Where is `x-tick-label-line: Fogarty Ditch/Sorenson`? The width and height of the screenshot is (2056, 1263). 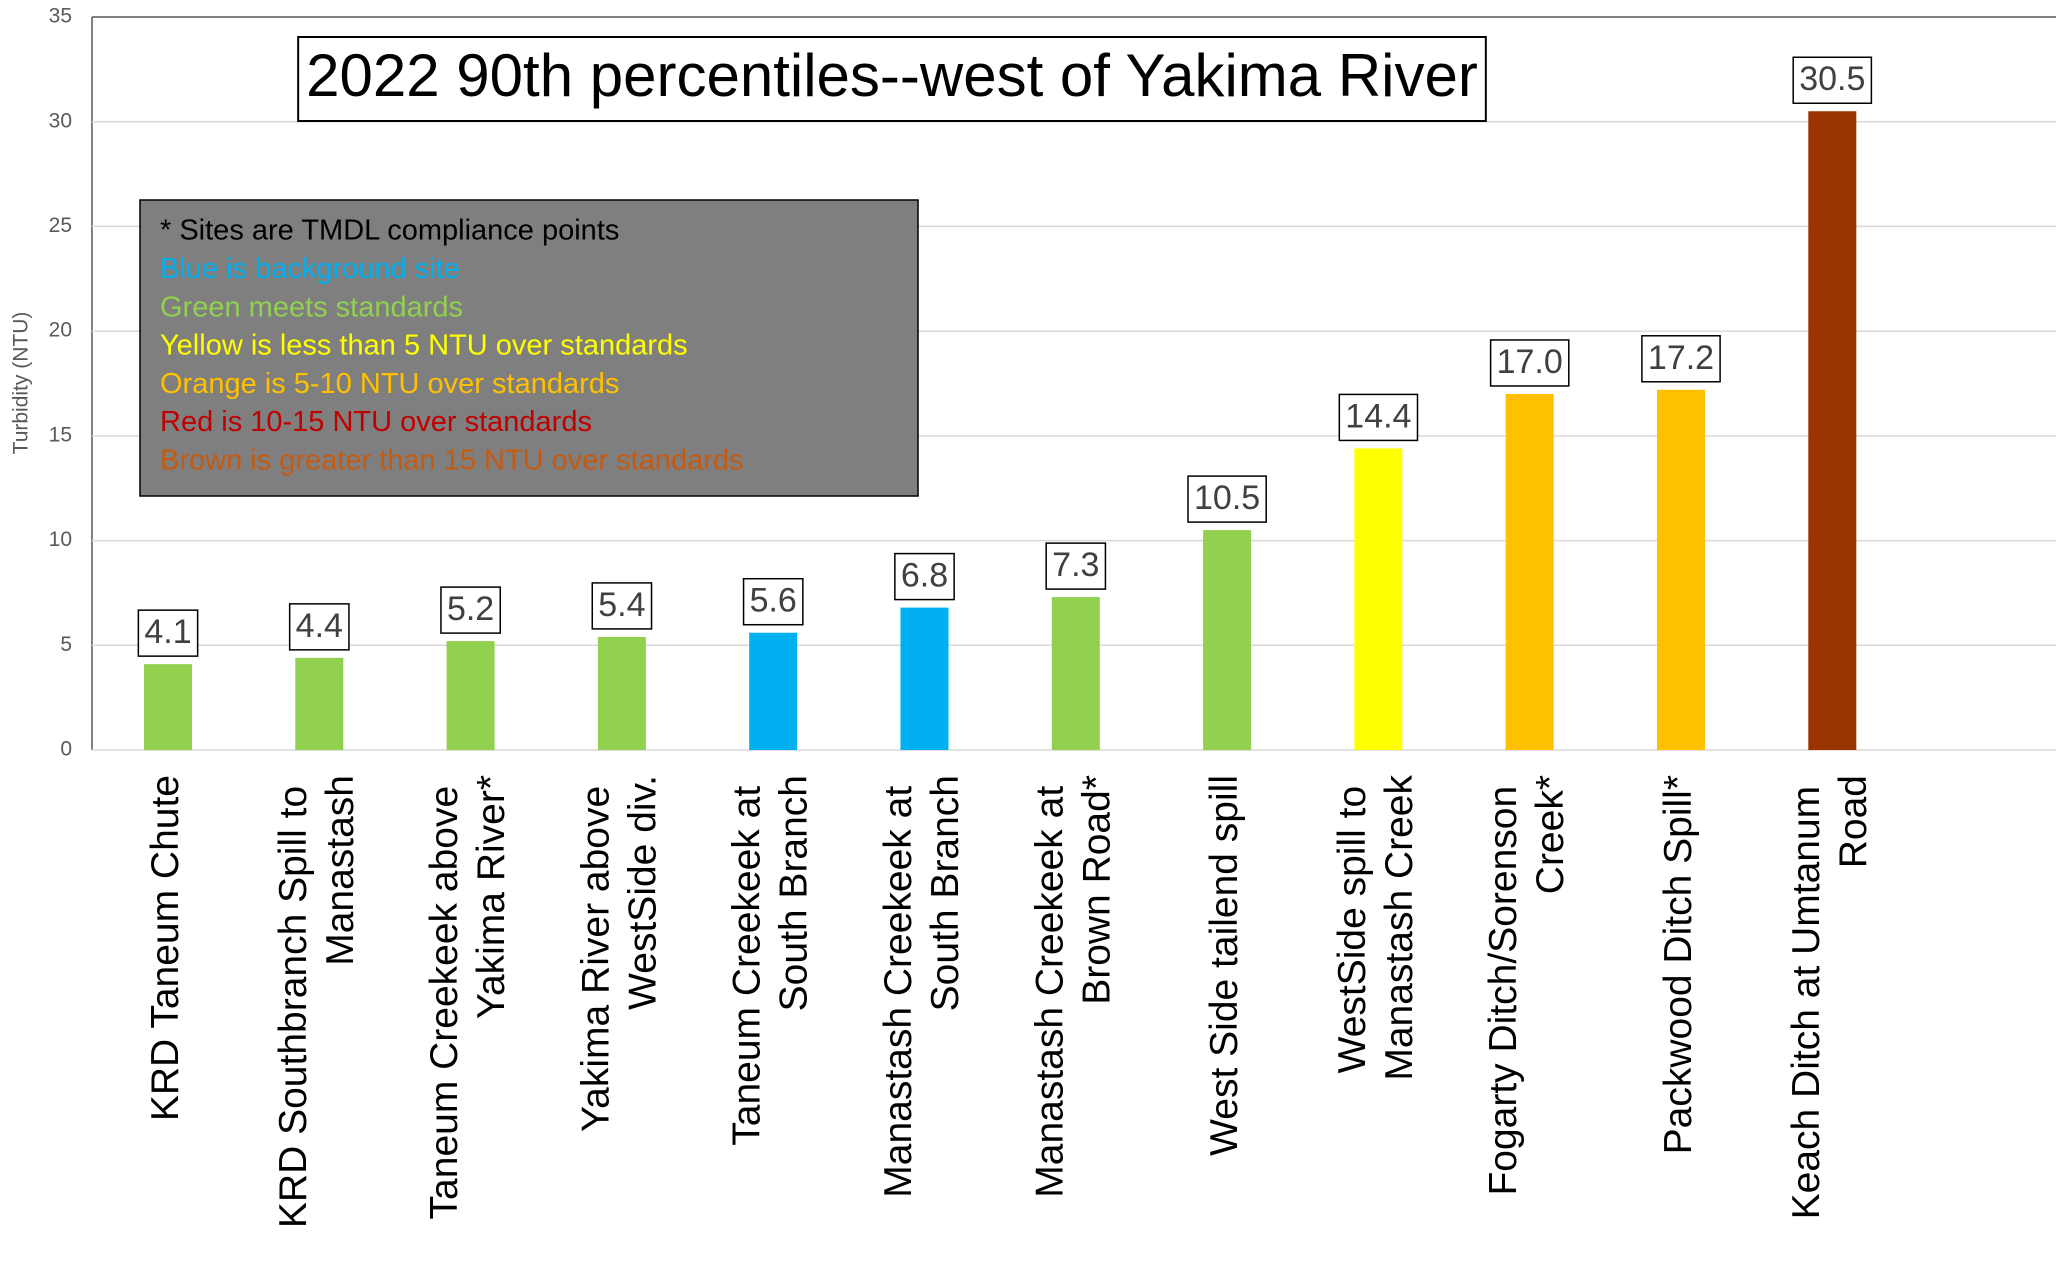
x-tick-label-line: Fogarty Ditch/Sorenson is located at coordinates (1503, 985).